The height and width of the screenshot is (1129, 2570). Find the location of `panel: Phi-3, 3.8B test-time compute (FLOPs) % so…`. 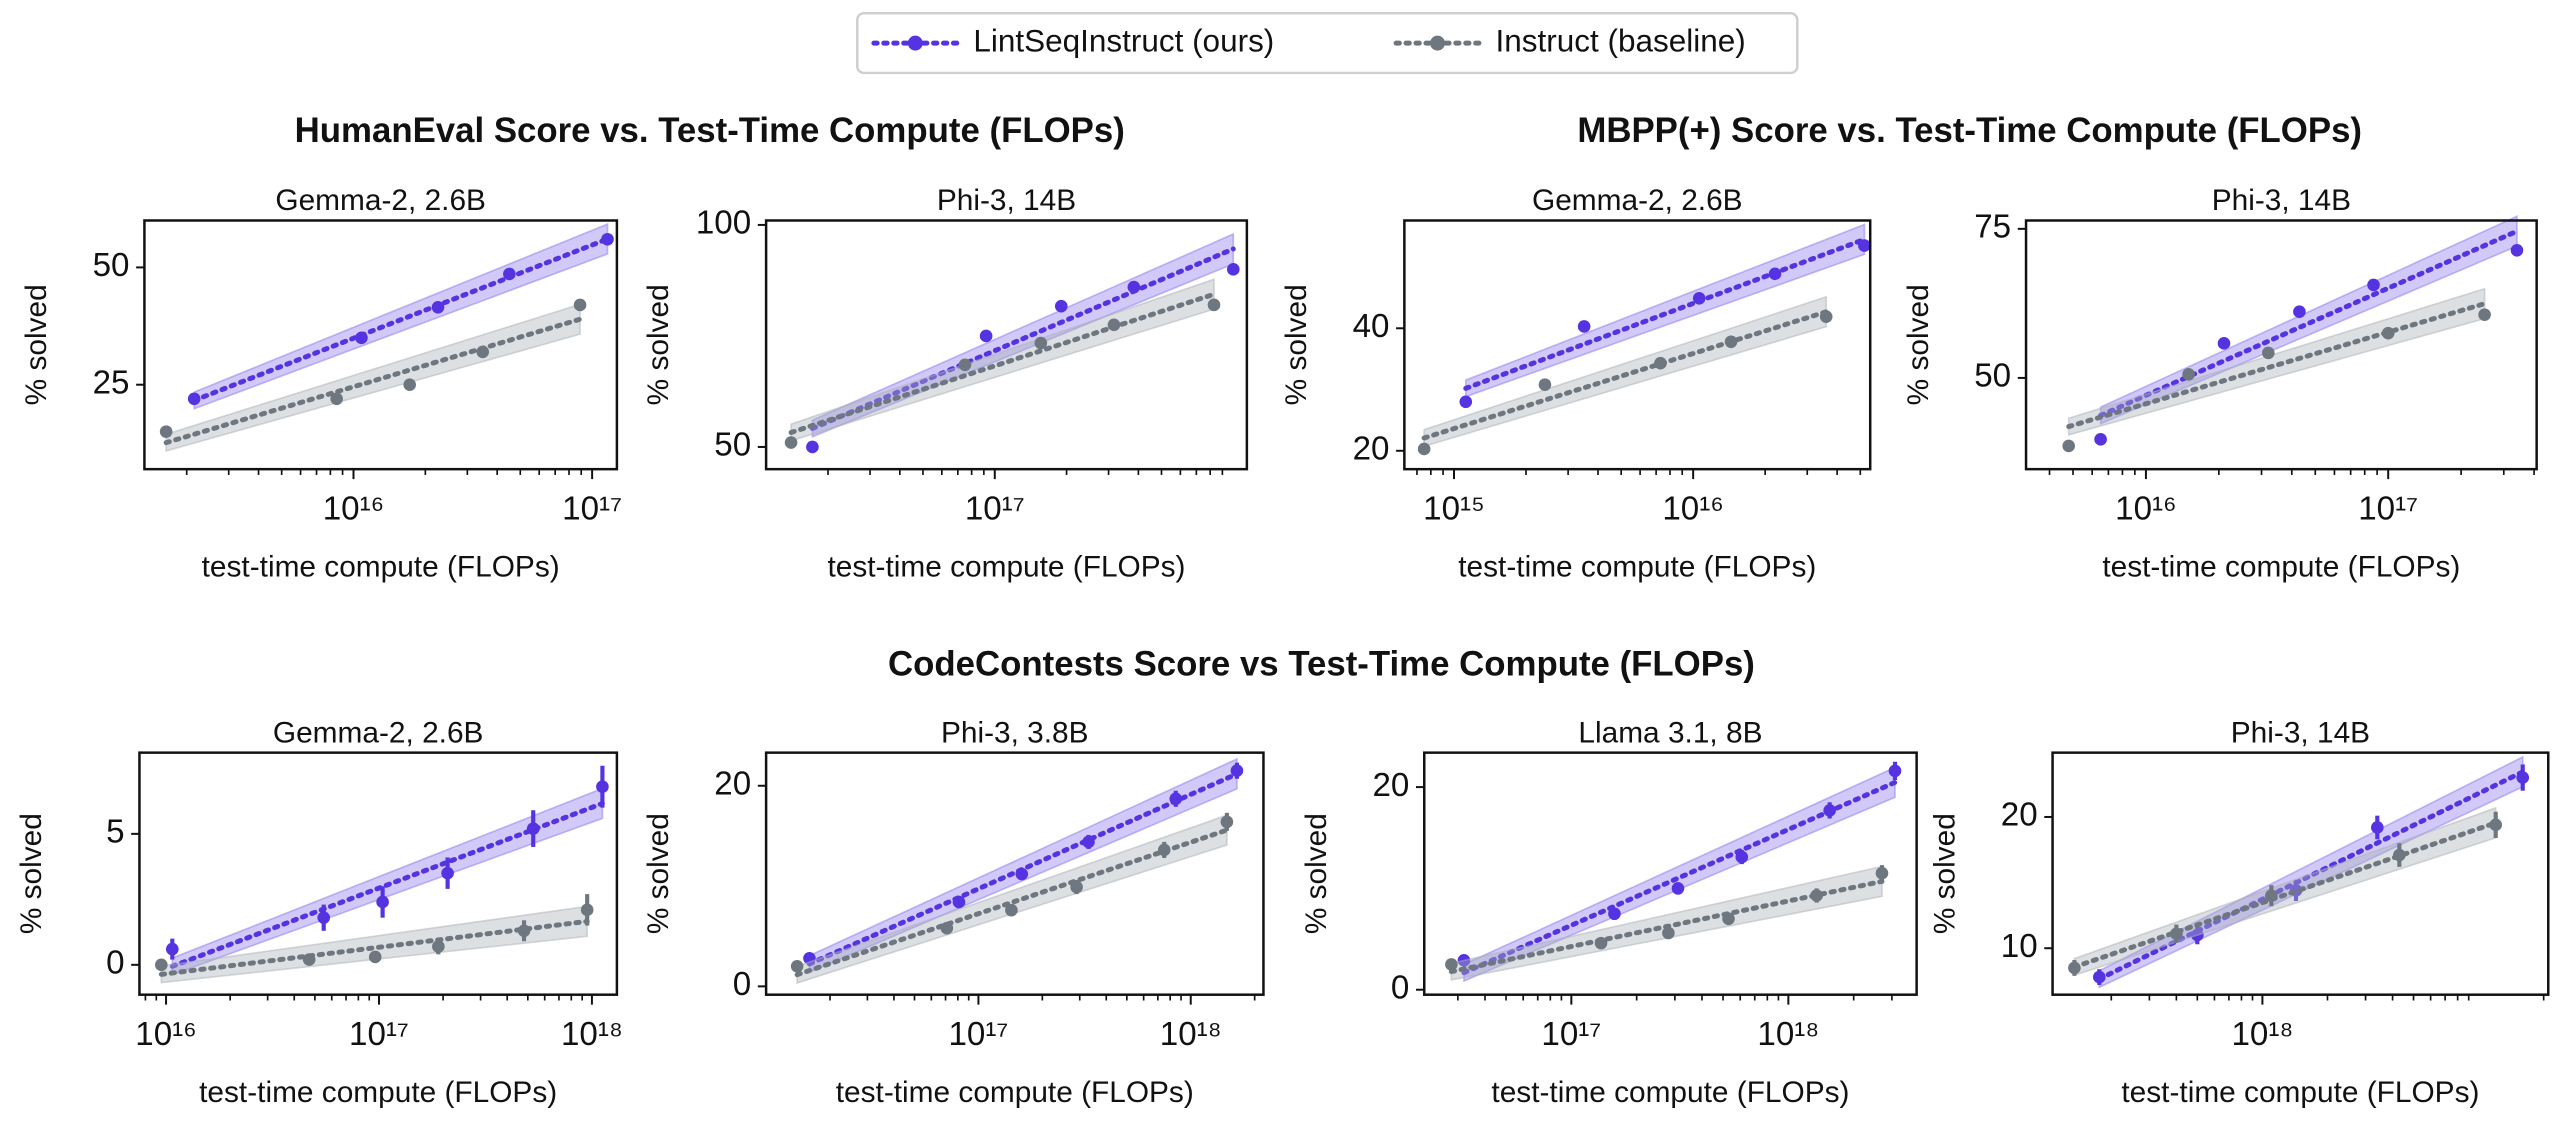

panel: Phi-3, 3.8B test-time compute (FLOPs) % so… is located at coordinates (953, 912).